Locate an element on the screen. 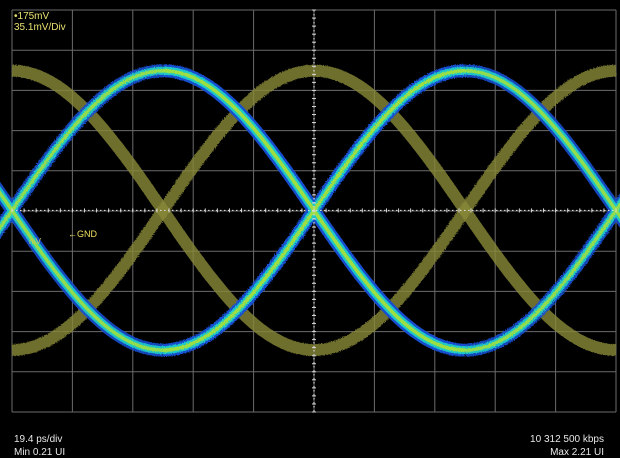 The height and width of the screenshot is (463, 620). ground-unit-label: mV is located at coordinates (35, 241).